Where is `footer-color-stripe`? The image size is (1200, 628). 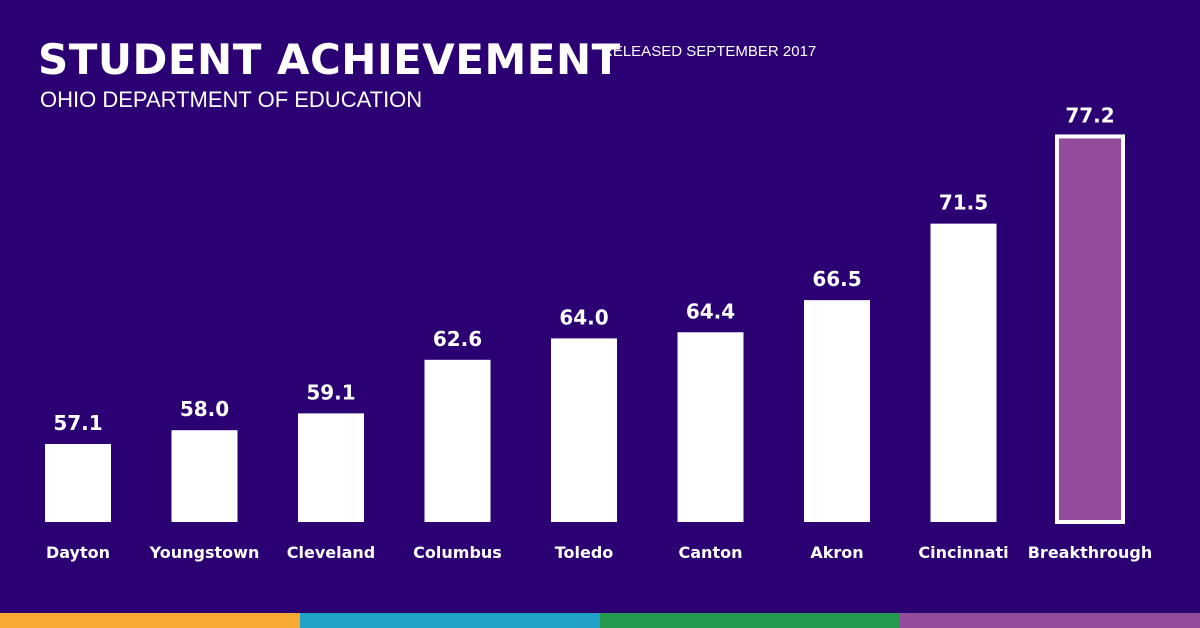
footer-color-stripe is located at coordinates (600, 620).